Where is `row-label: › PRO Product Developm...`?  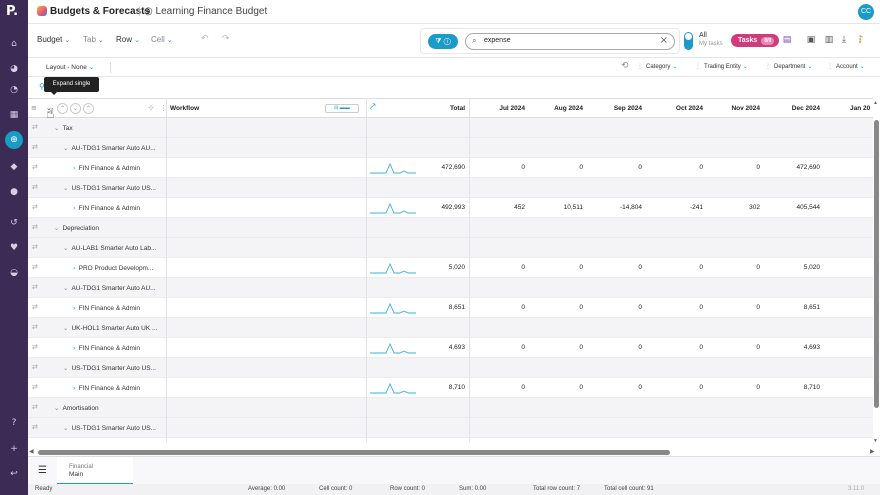
row-label: › PRO Product Developm... is located at coordinates (113, 268).